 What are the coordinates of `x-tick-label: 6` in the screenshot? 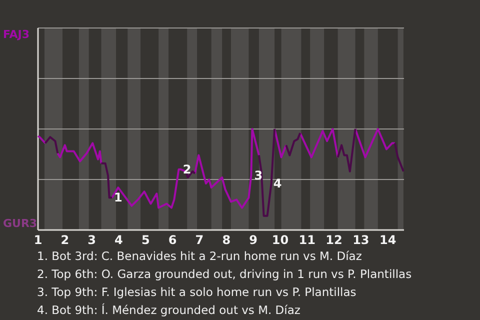 It's located at (172, 240).